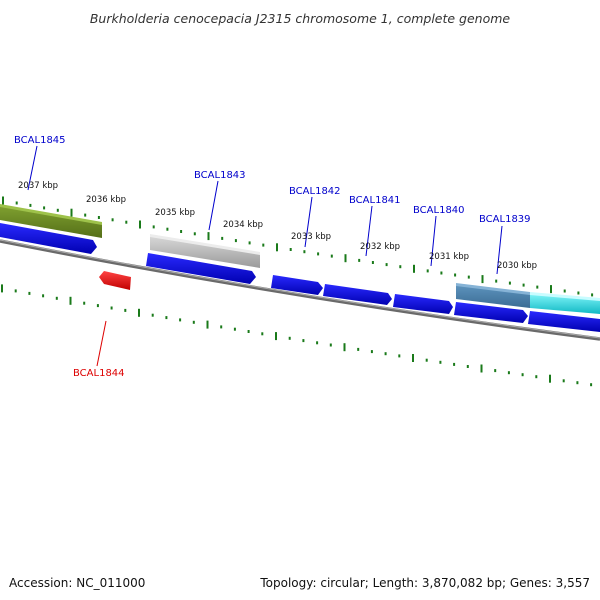  I want to click on gene-label-bcal1841: BCAL1841, so click(375, 200).